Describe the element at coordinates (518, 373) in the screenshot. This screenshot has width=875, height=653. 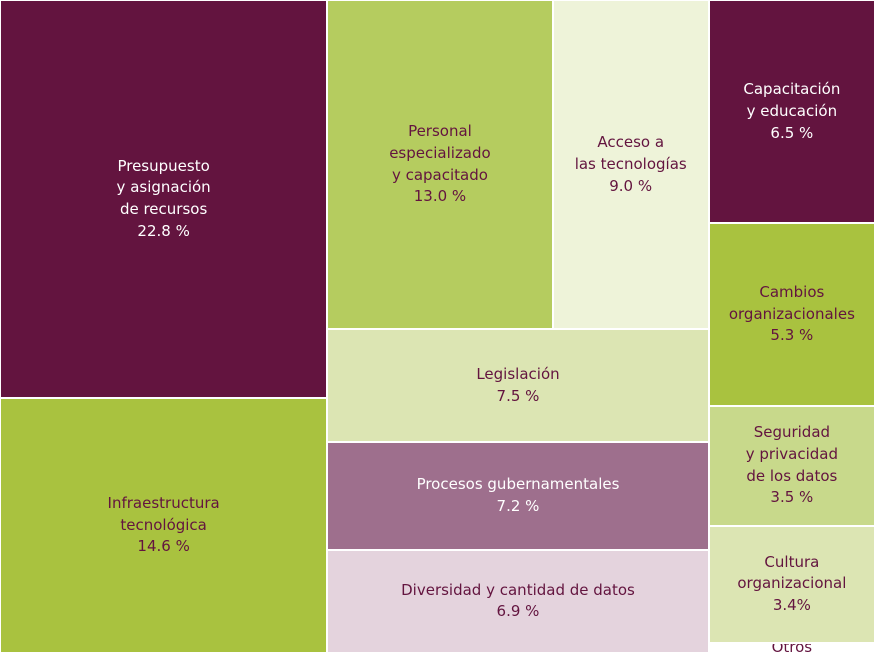
I see `tile-label: Legislación` at that location.